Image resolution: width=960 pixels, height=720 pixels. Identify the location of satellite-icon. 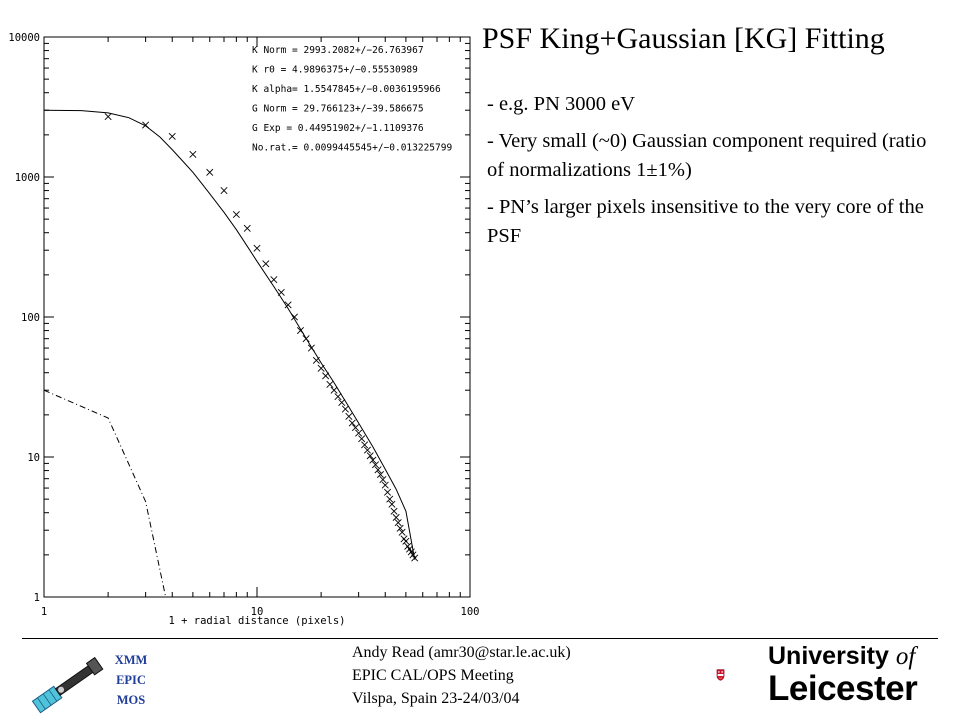
(67, 685).